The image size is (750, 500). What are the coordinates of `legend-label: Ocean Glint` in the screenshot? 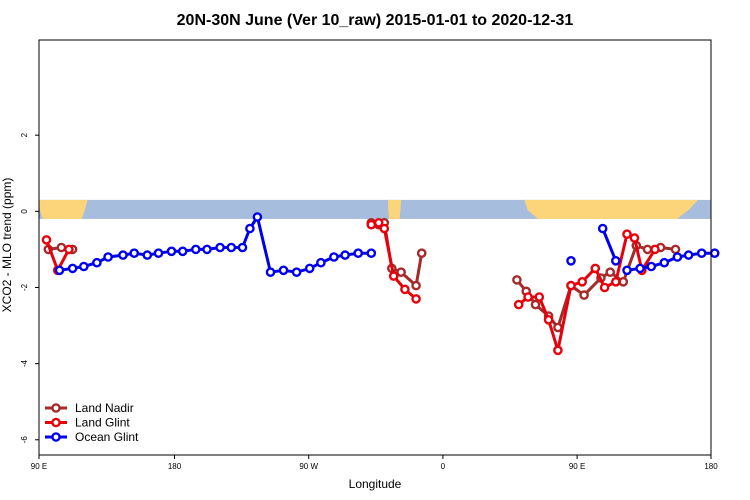 It's located at (107, 437).